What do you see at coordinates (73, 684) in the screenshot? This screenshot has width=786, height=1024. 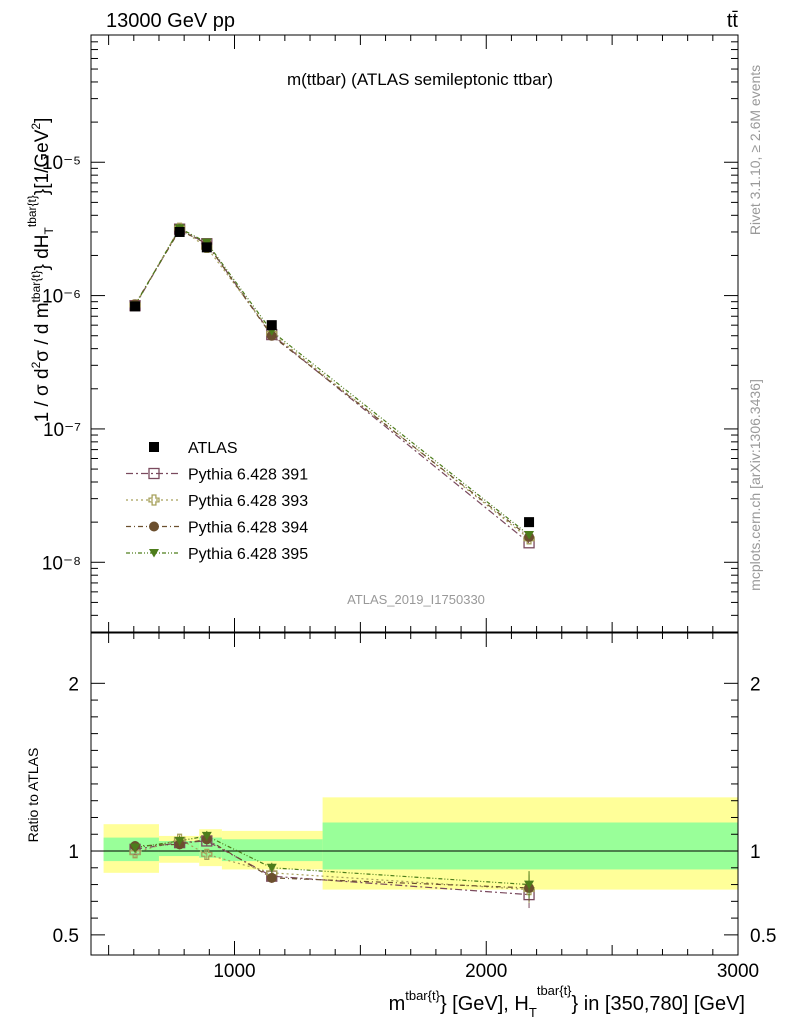 I see `ratio-y-tick-label-left: 2` at bounding box center [73, 684].